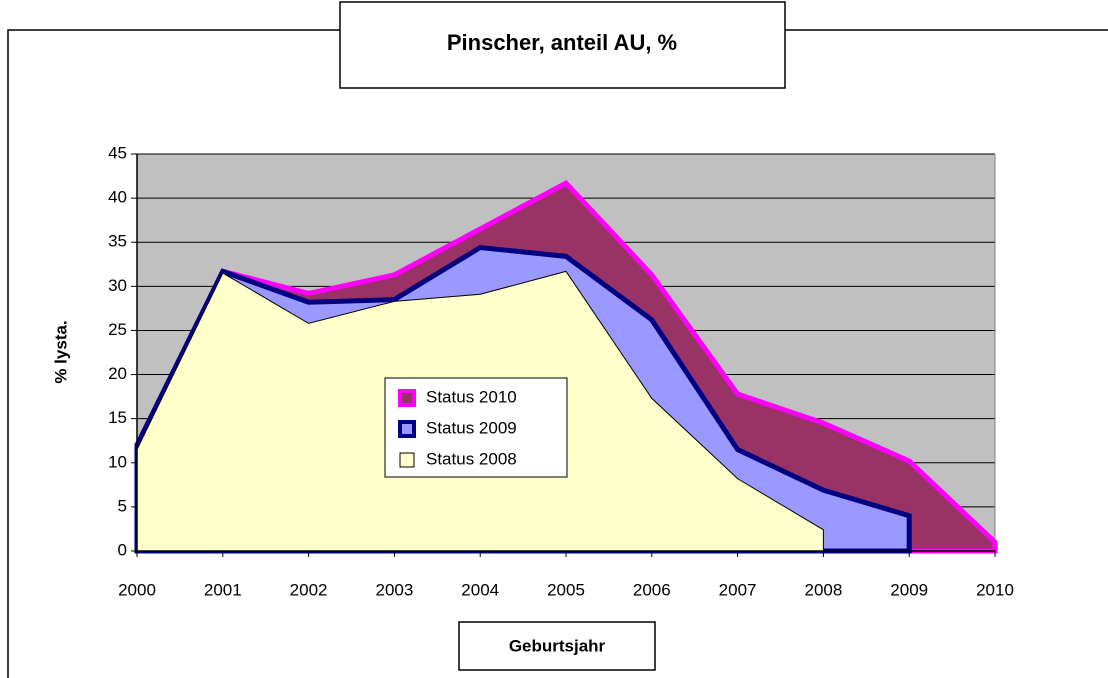 The width and height of the screenshot is (1108, 678). I want to click on x-tick-label: 2004, so click(480, 589).